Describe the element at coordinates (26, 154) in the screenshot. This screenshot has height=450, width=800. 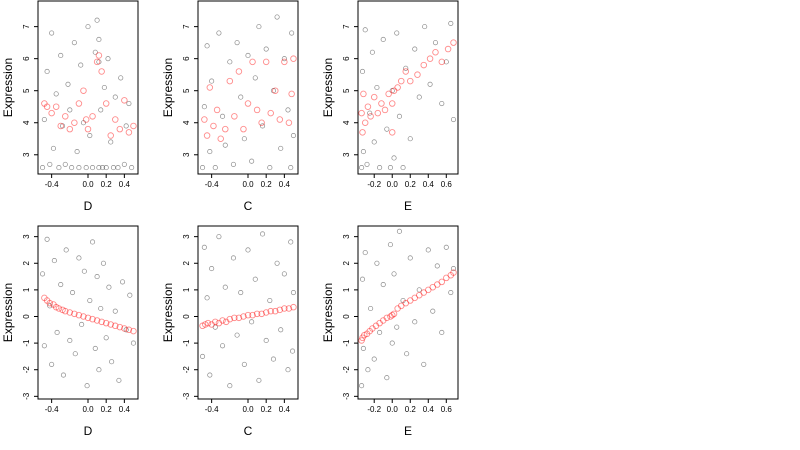
I see `y-tick-label: 3` at that location.